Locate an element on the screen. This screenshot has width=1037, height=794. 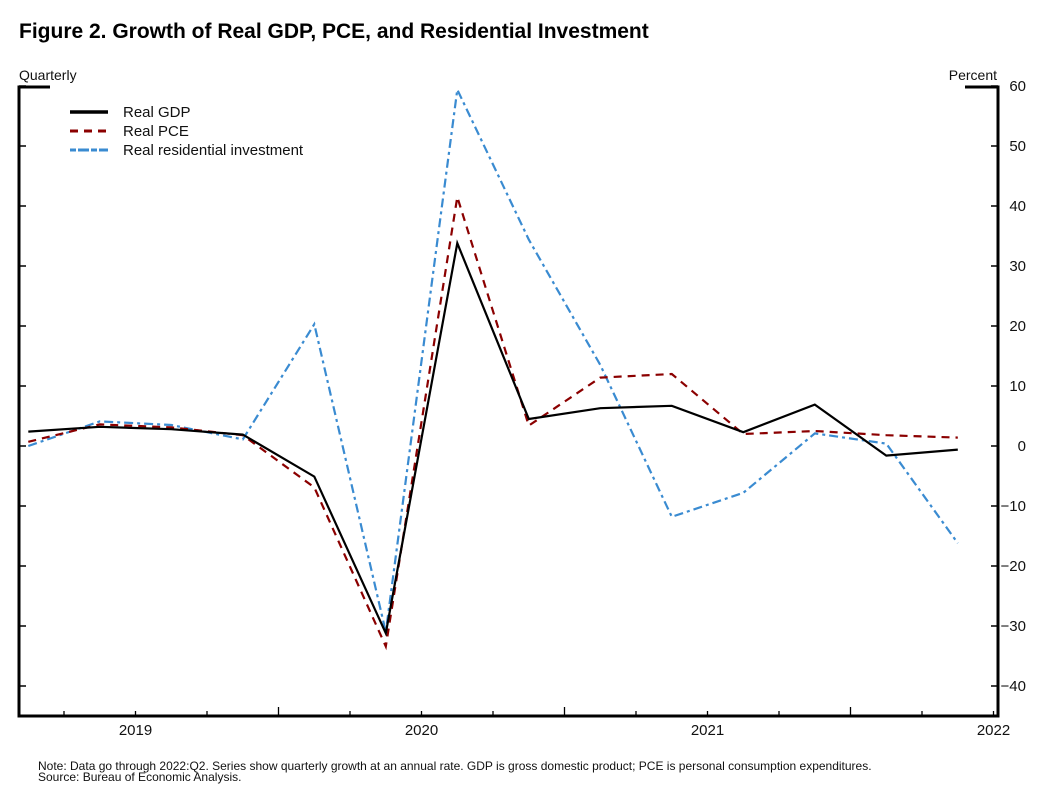
legend-label: Real GDP is located at coordinates (157, 112).